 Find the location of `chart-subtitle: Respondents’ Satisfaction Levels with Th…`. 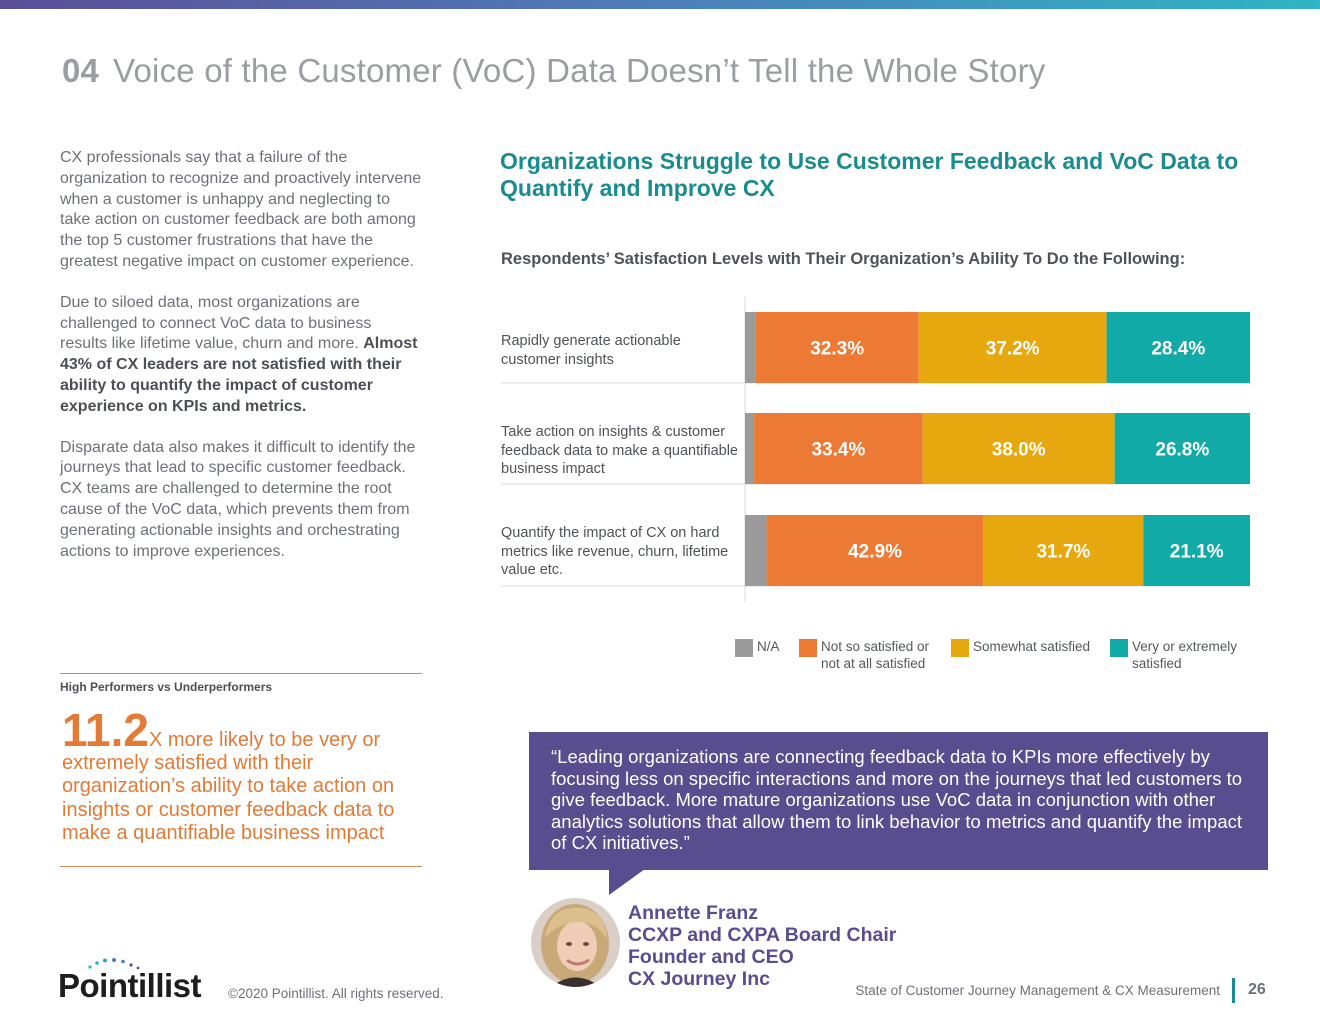

chart-subtitle: Respondents’ Satisfaction Levels with Th… is located at coordinates (843, 259).